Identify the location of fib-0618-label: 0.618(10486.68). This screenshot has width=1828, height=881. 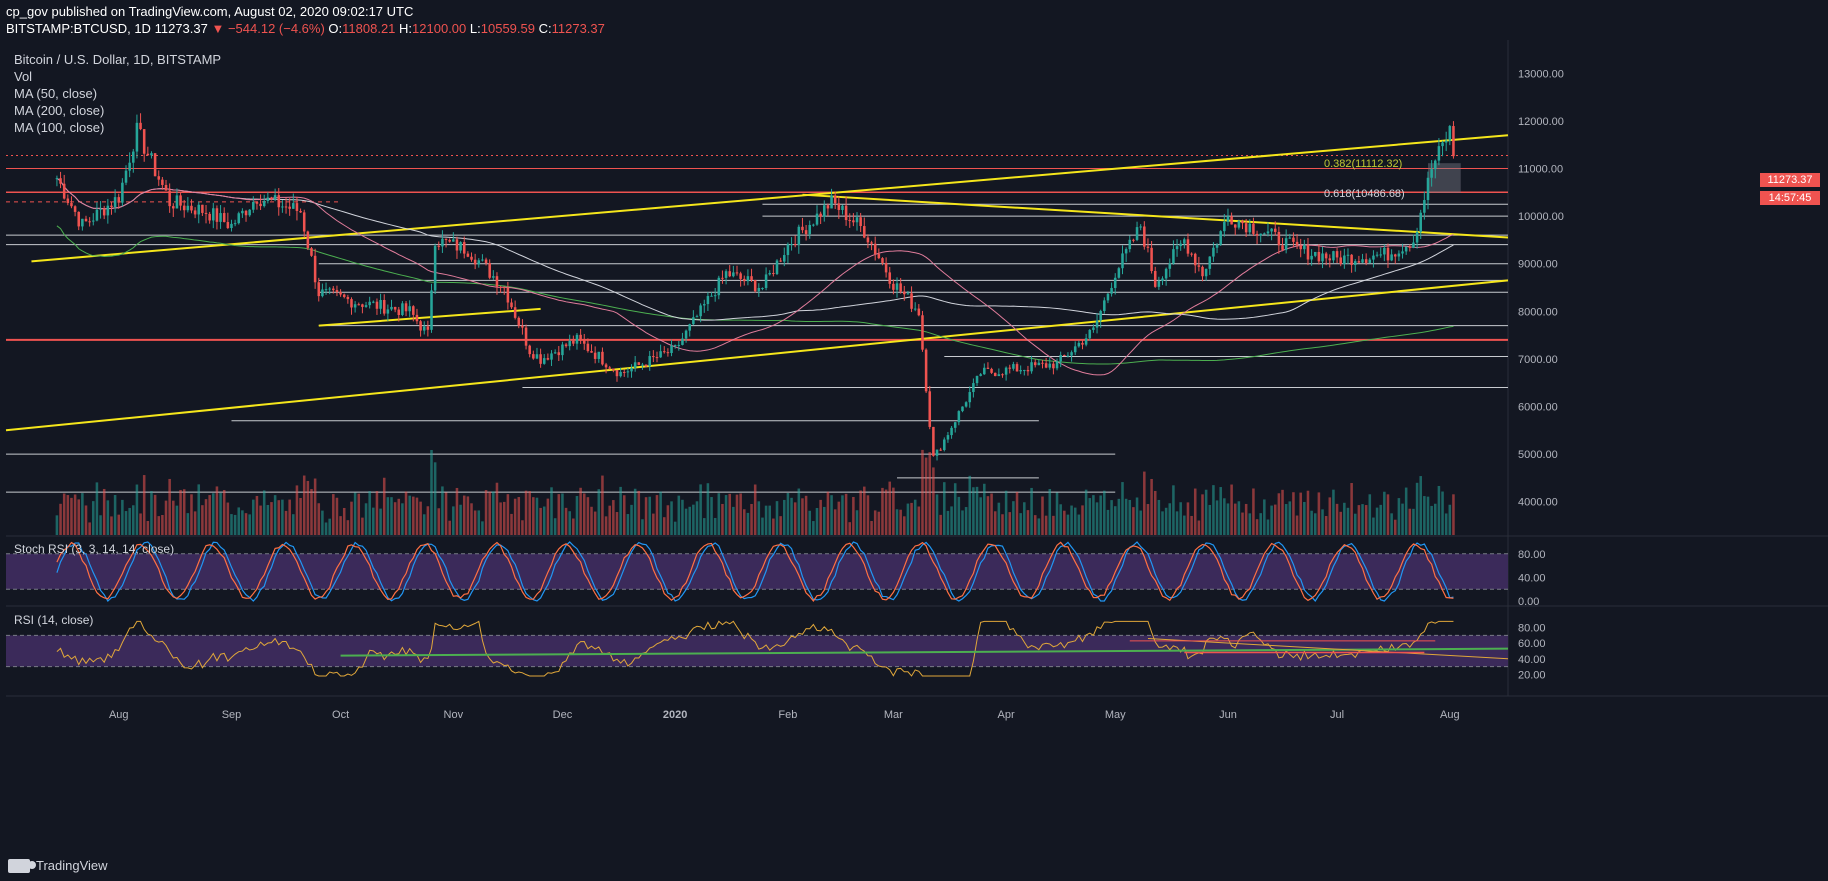
(1364, 194).